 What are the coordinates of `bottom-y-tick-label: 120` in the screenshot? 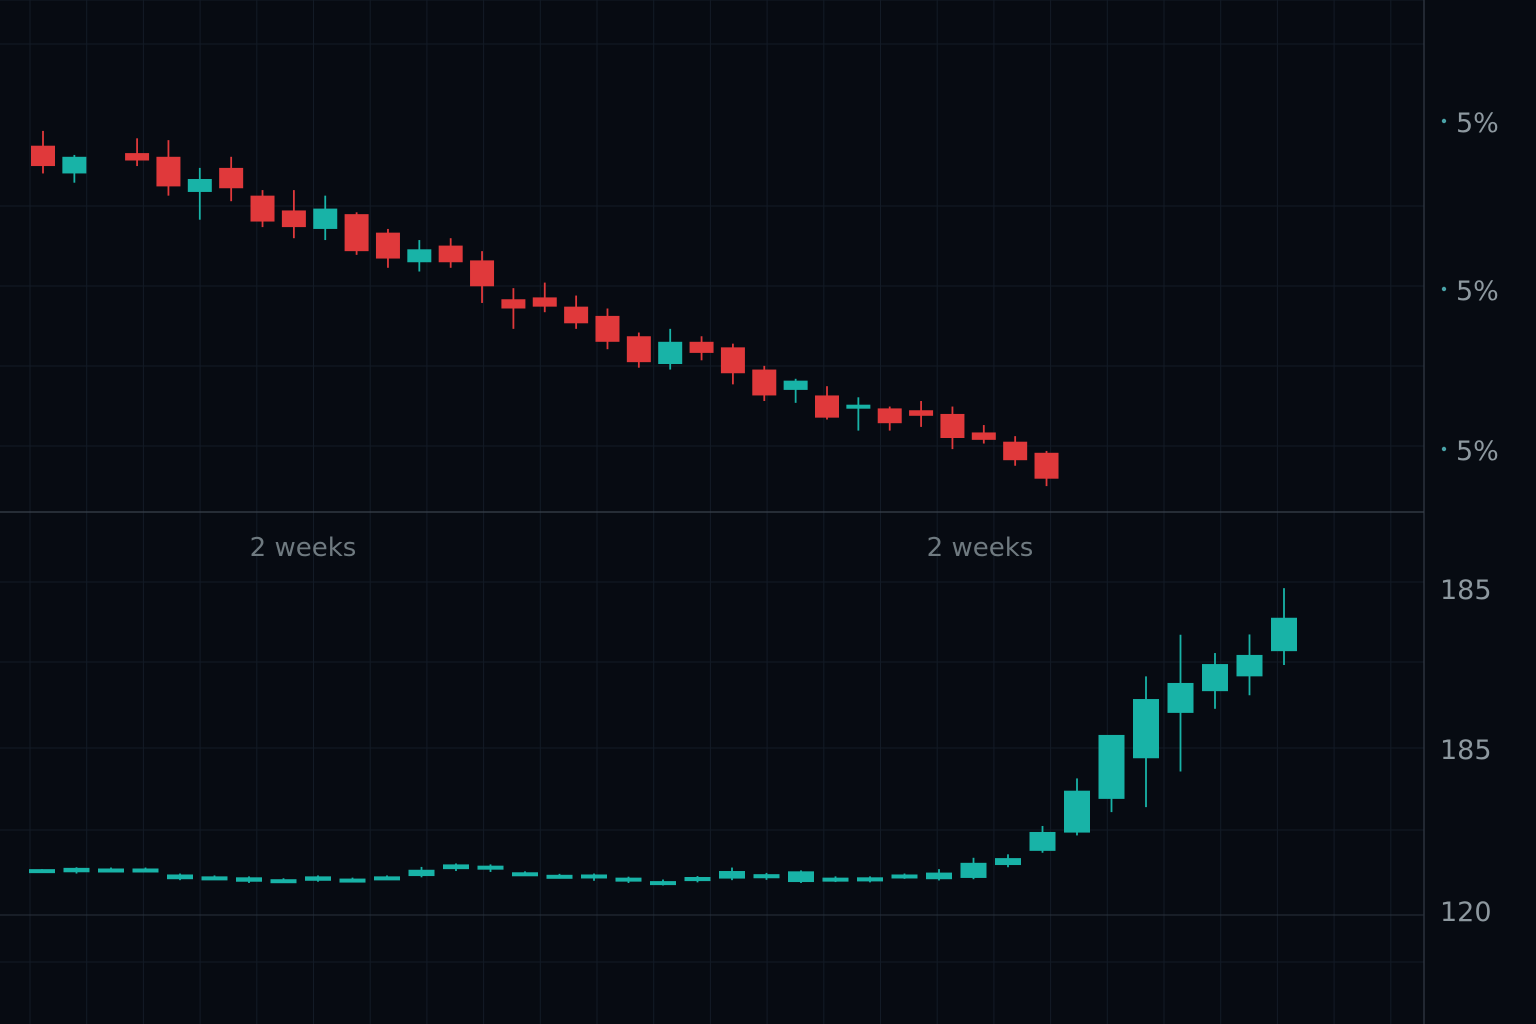 It's located at (1466, 912).